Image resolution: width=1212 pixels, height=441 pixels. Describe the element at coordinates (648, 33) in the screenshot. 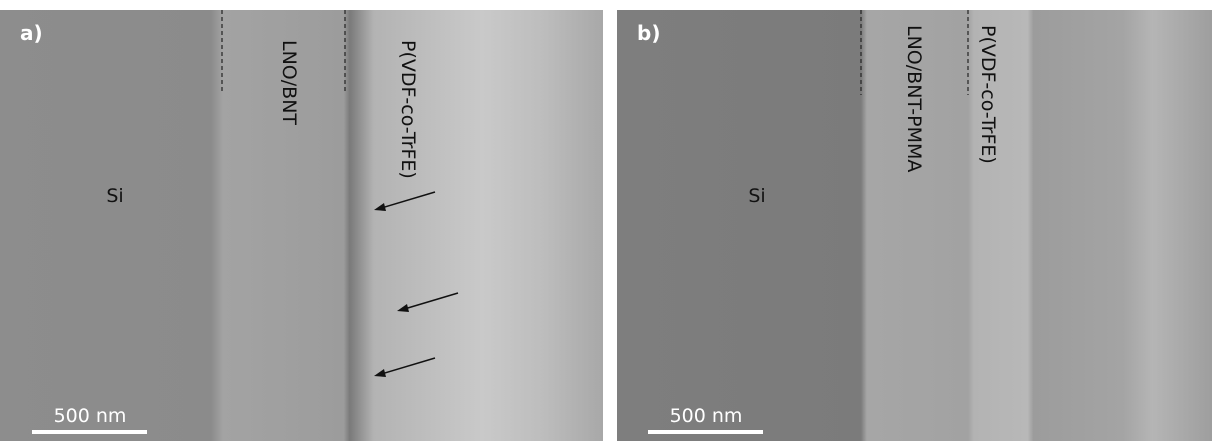

I see `panel-label: b)` at that location.